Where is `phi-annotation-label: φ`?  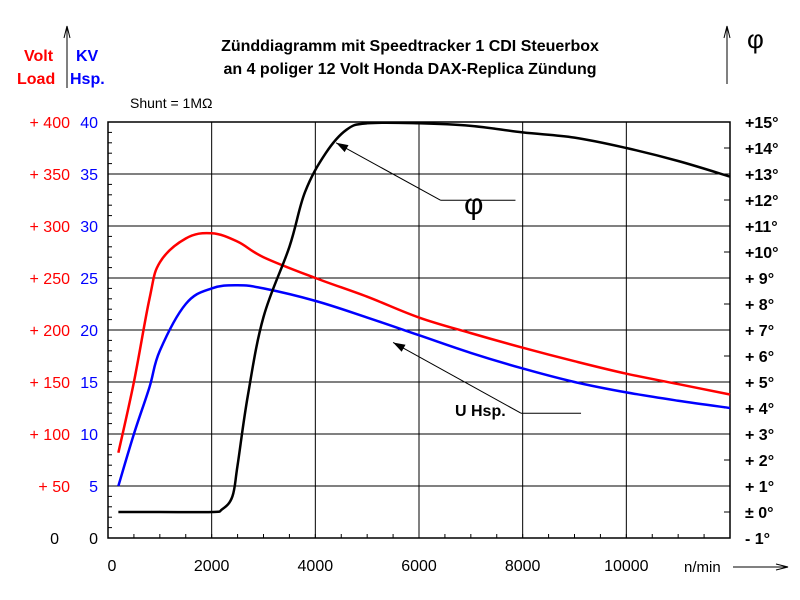
phi-annotation-label: φ is located at coordinates (473, 204).